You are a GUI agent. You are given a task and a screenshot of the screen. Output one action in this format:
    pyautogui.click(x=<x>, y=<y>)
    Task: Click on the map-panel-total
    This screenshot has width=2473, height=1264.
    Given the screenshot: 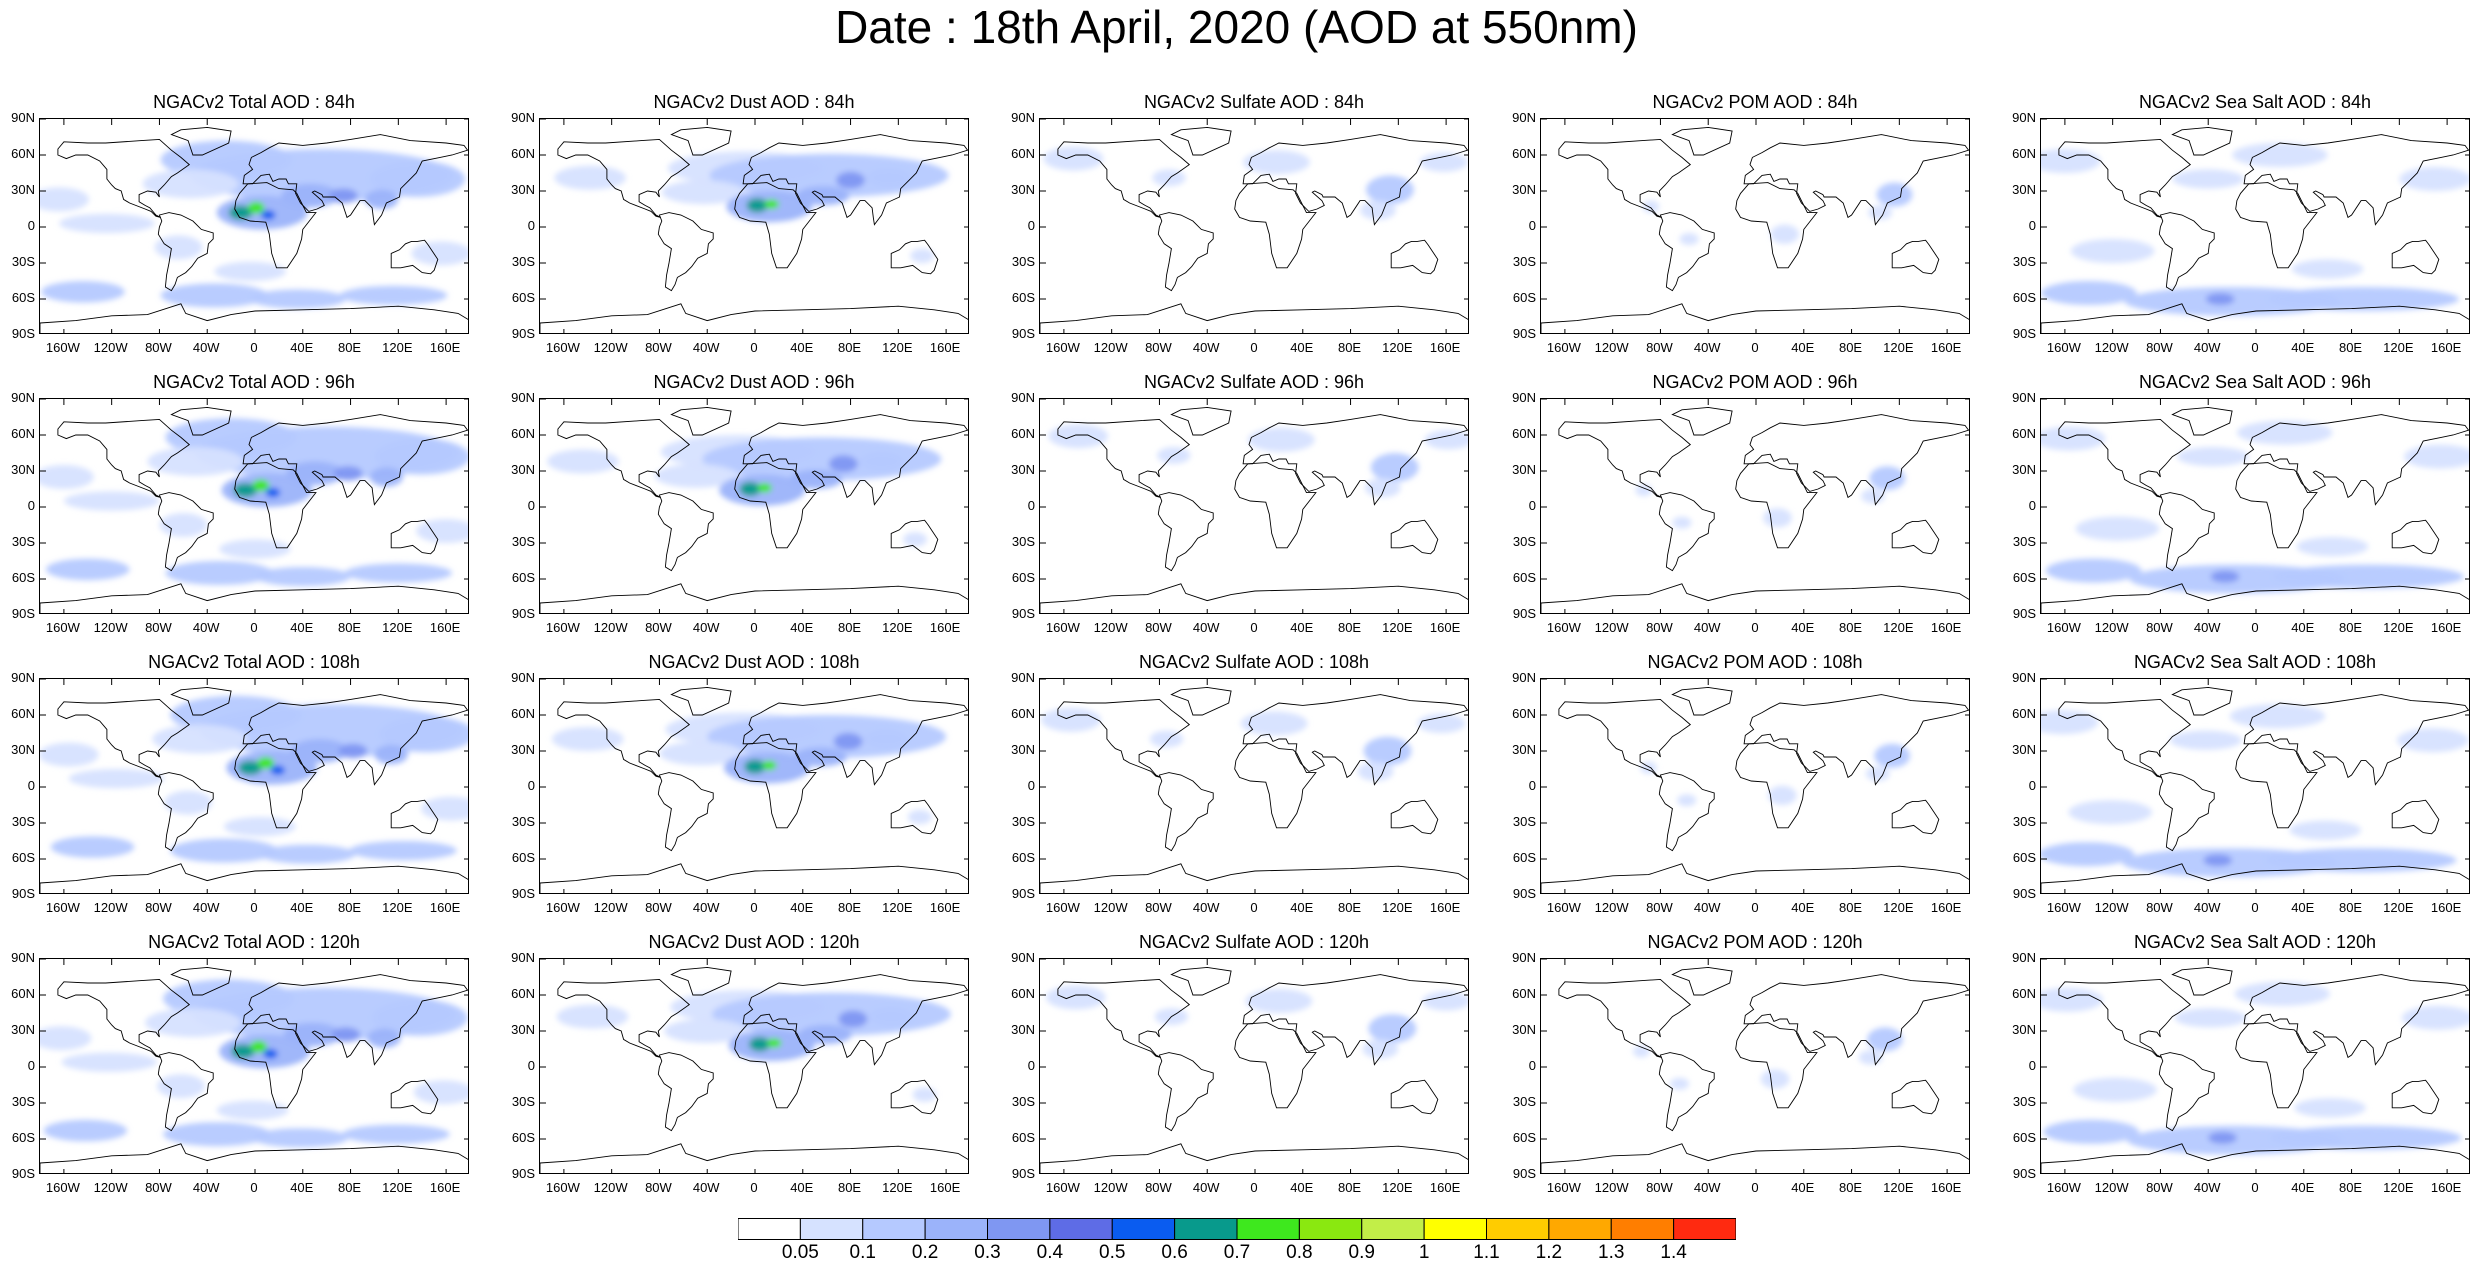 What is the action you would take?
    pyautogui.click(x=254, y=1066)
    